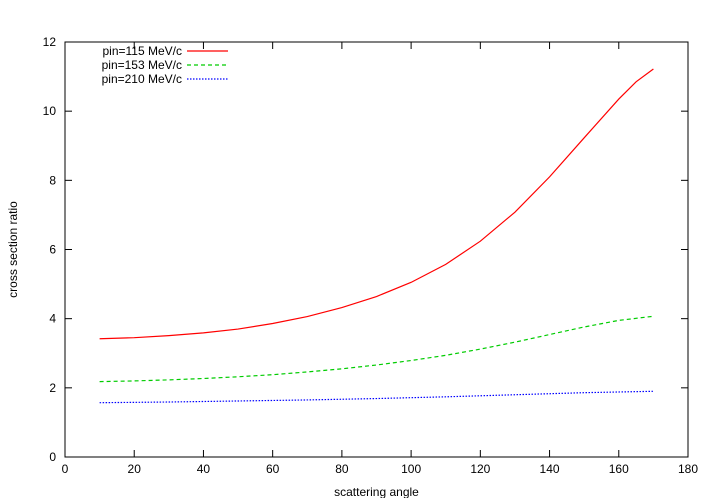 The width and height of the screenshot is (712, 498). Describe the element at coordinates (619, 469) in the screenshot. I see `x-tick-label: 160` at that location.